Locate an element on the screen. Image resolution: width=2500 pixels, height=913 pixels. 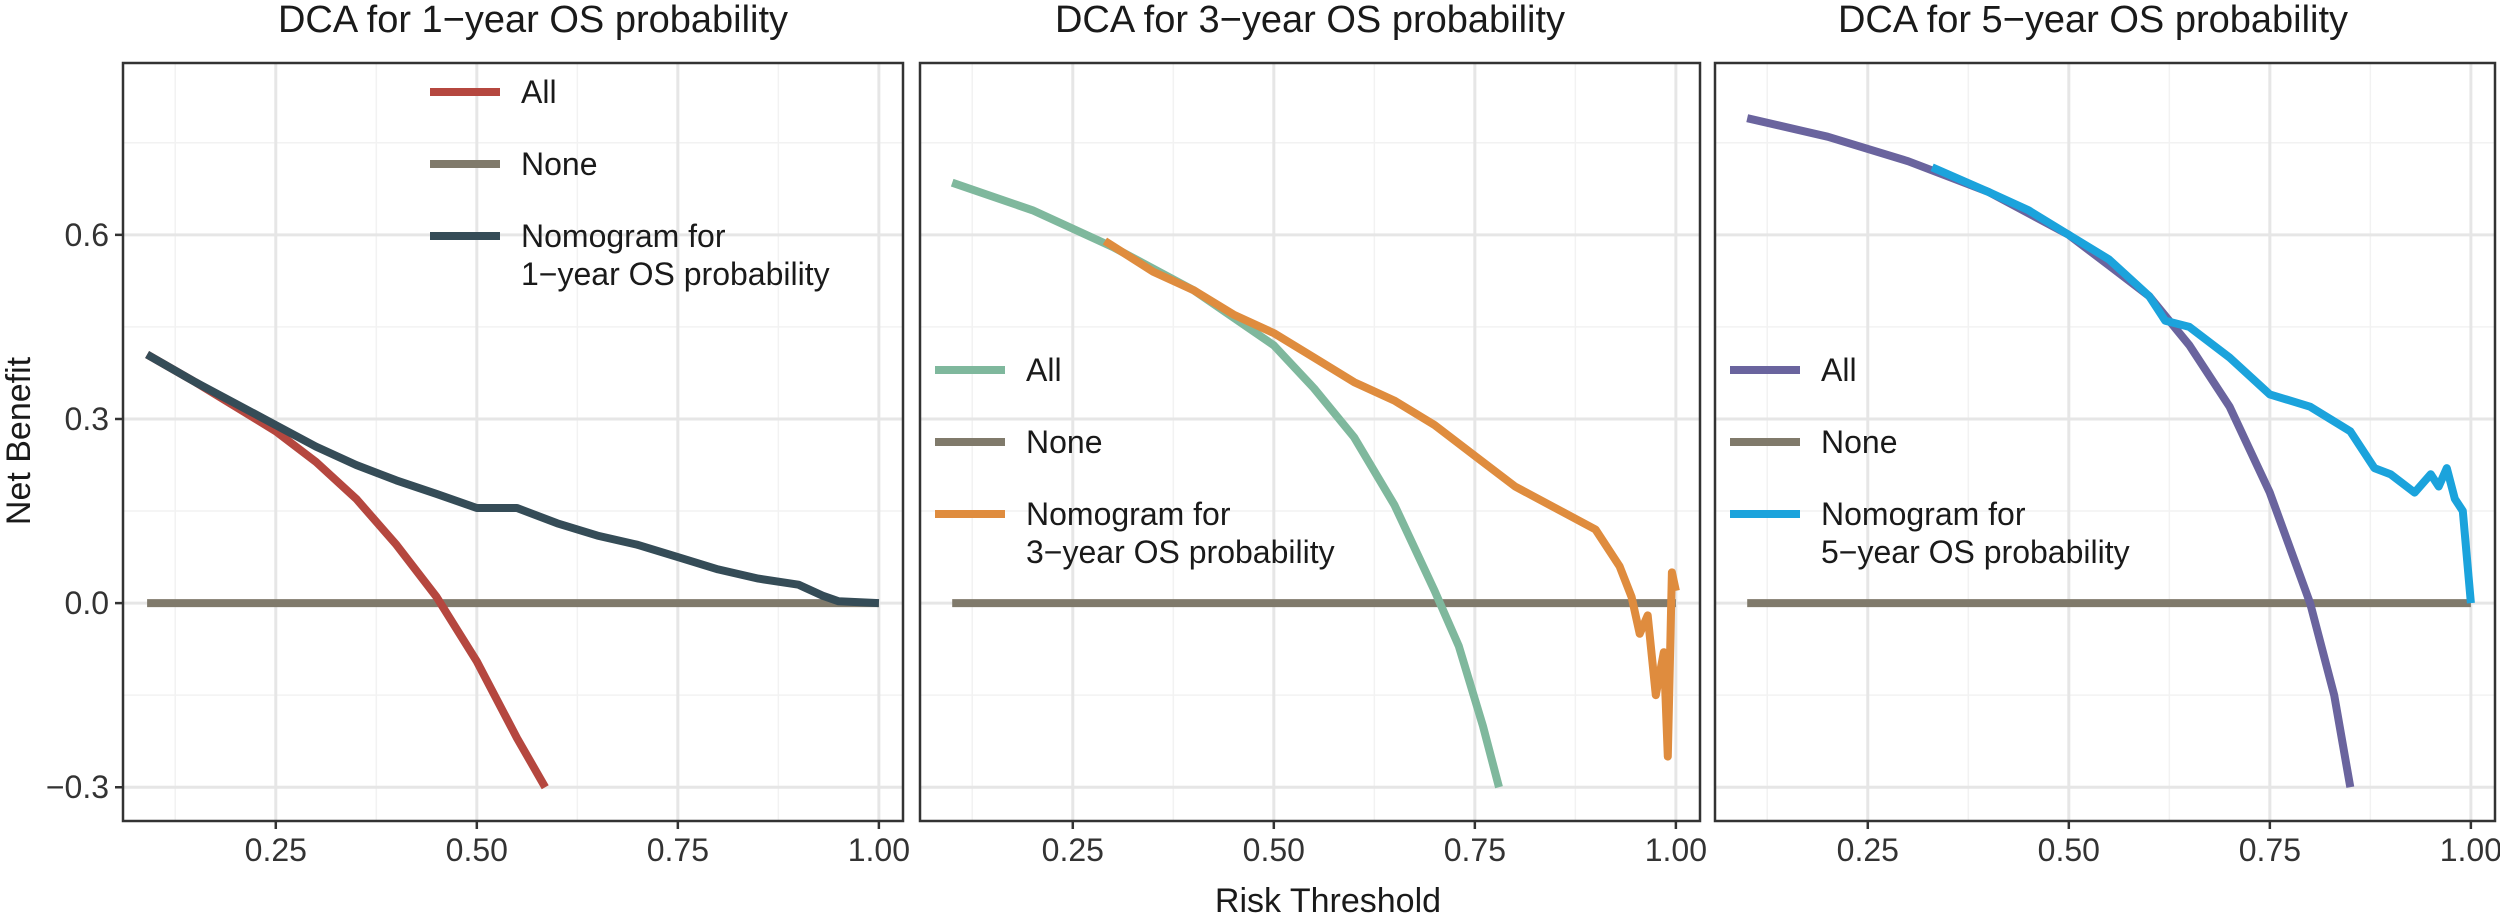
panel-2-axes: 0.25 0.50 0.75 1.00 is located at coordinates (1374, 844).